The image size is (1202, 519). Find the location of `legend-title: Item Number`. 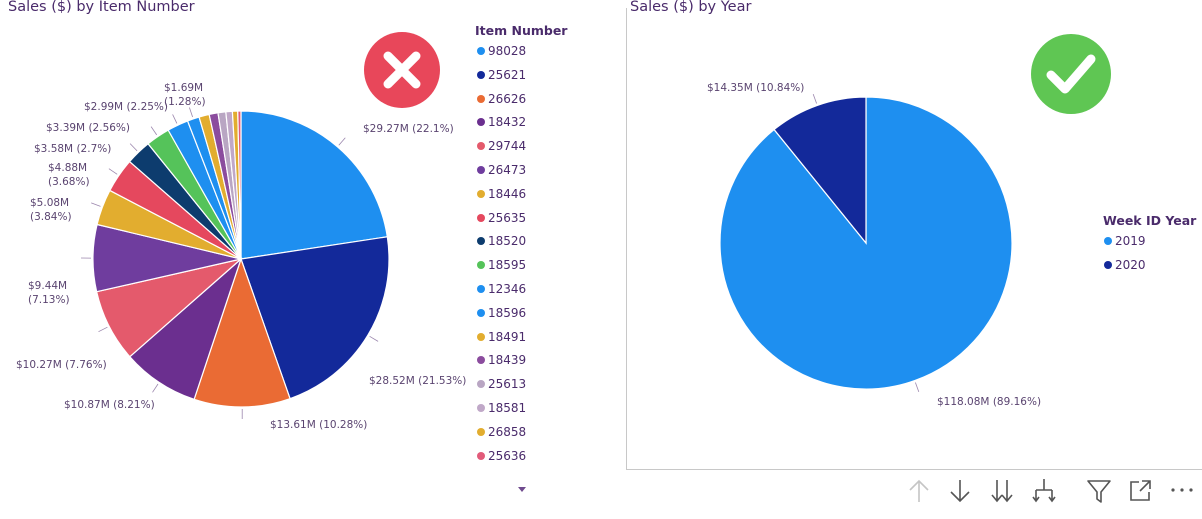

legend-title: Item Number is located at coordinates (521, 30).